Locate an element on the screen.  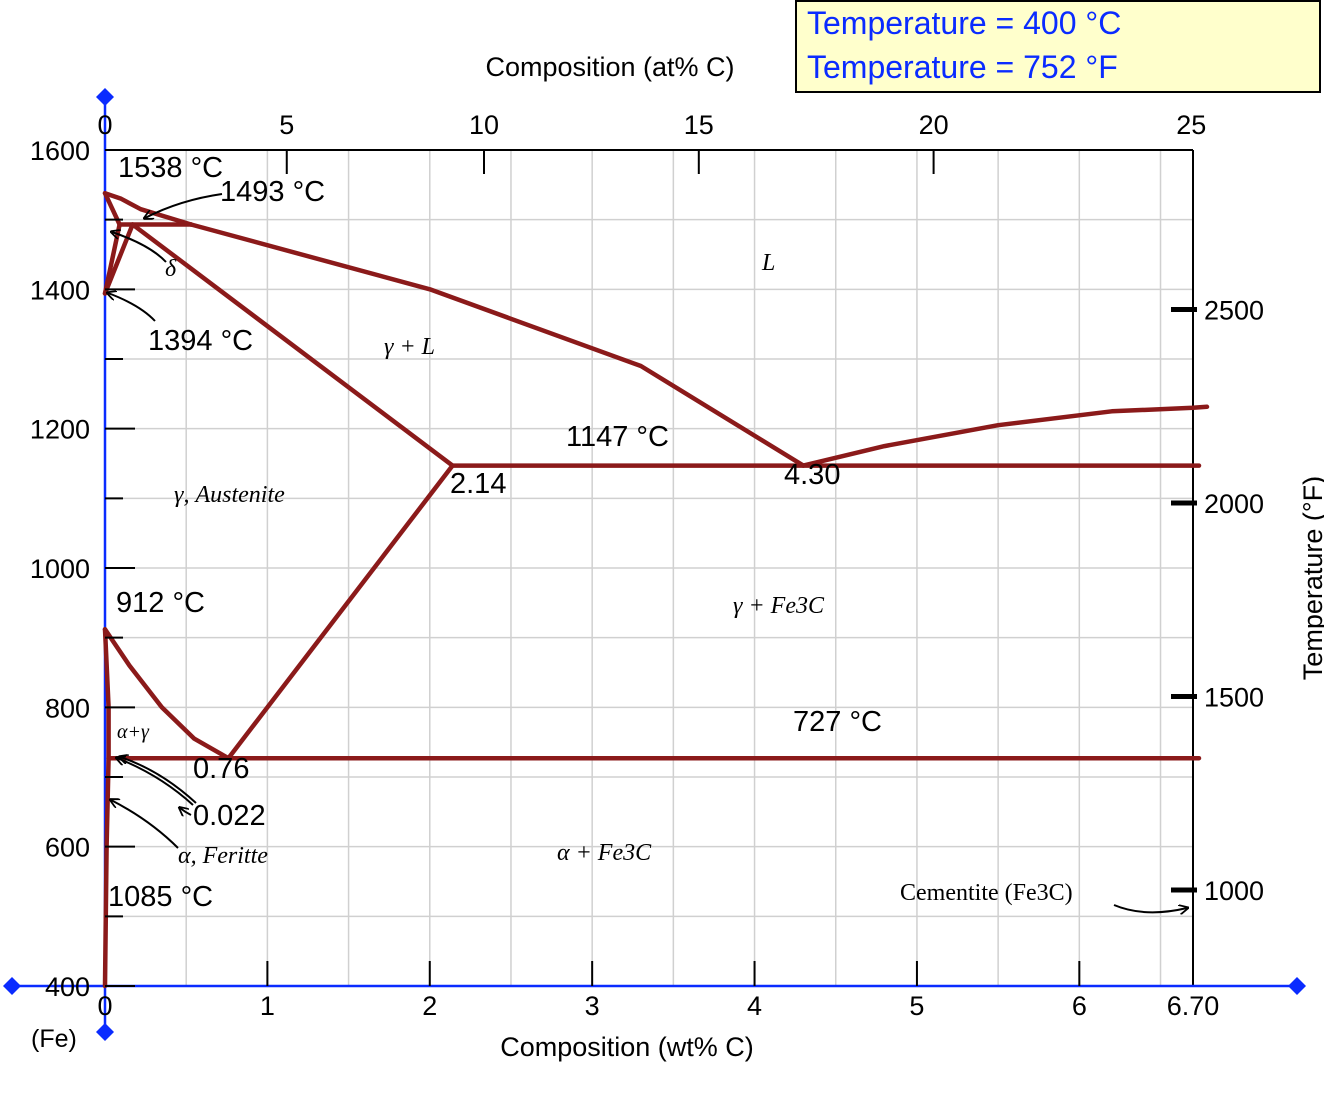
annotation-t1493: 1493 °C is located at coordinates (272, 192).